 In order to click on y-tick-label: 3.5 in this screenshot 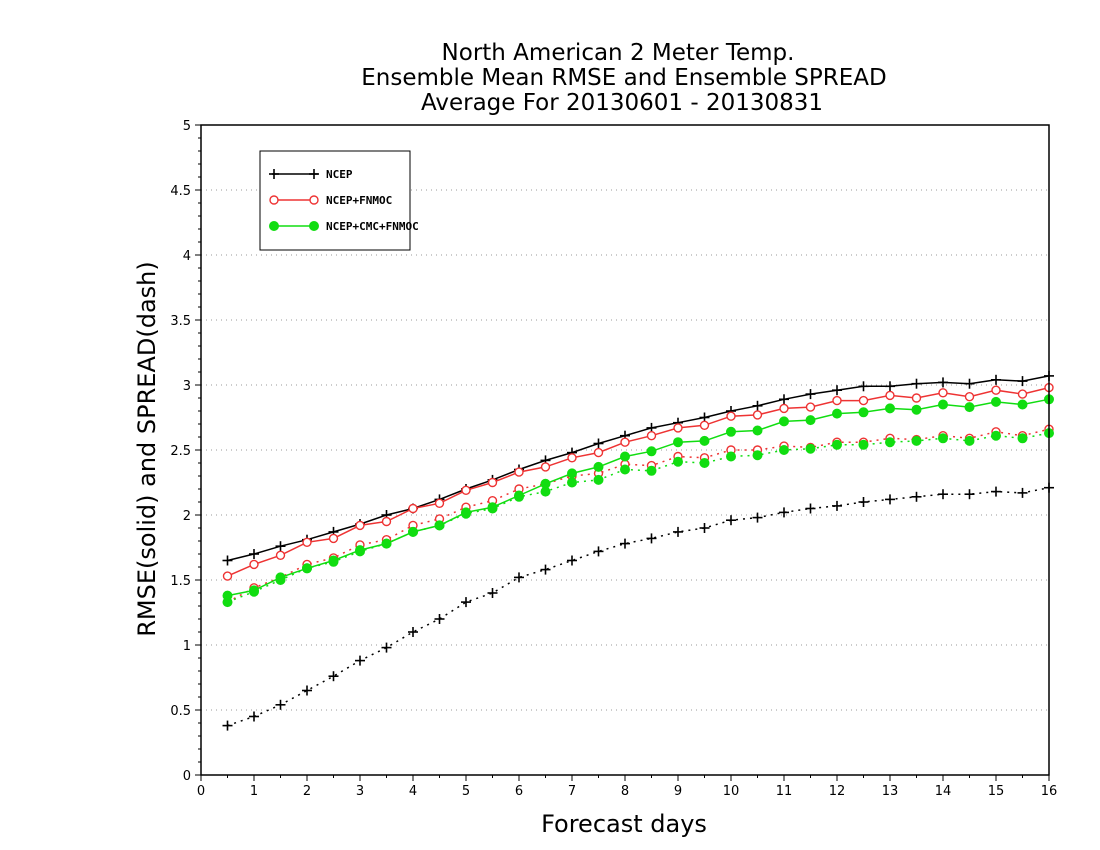, I will do `click(180, 321)`.